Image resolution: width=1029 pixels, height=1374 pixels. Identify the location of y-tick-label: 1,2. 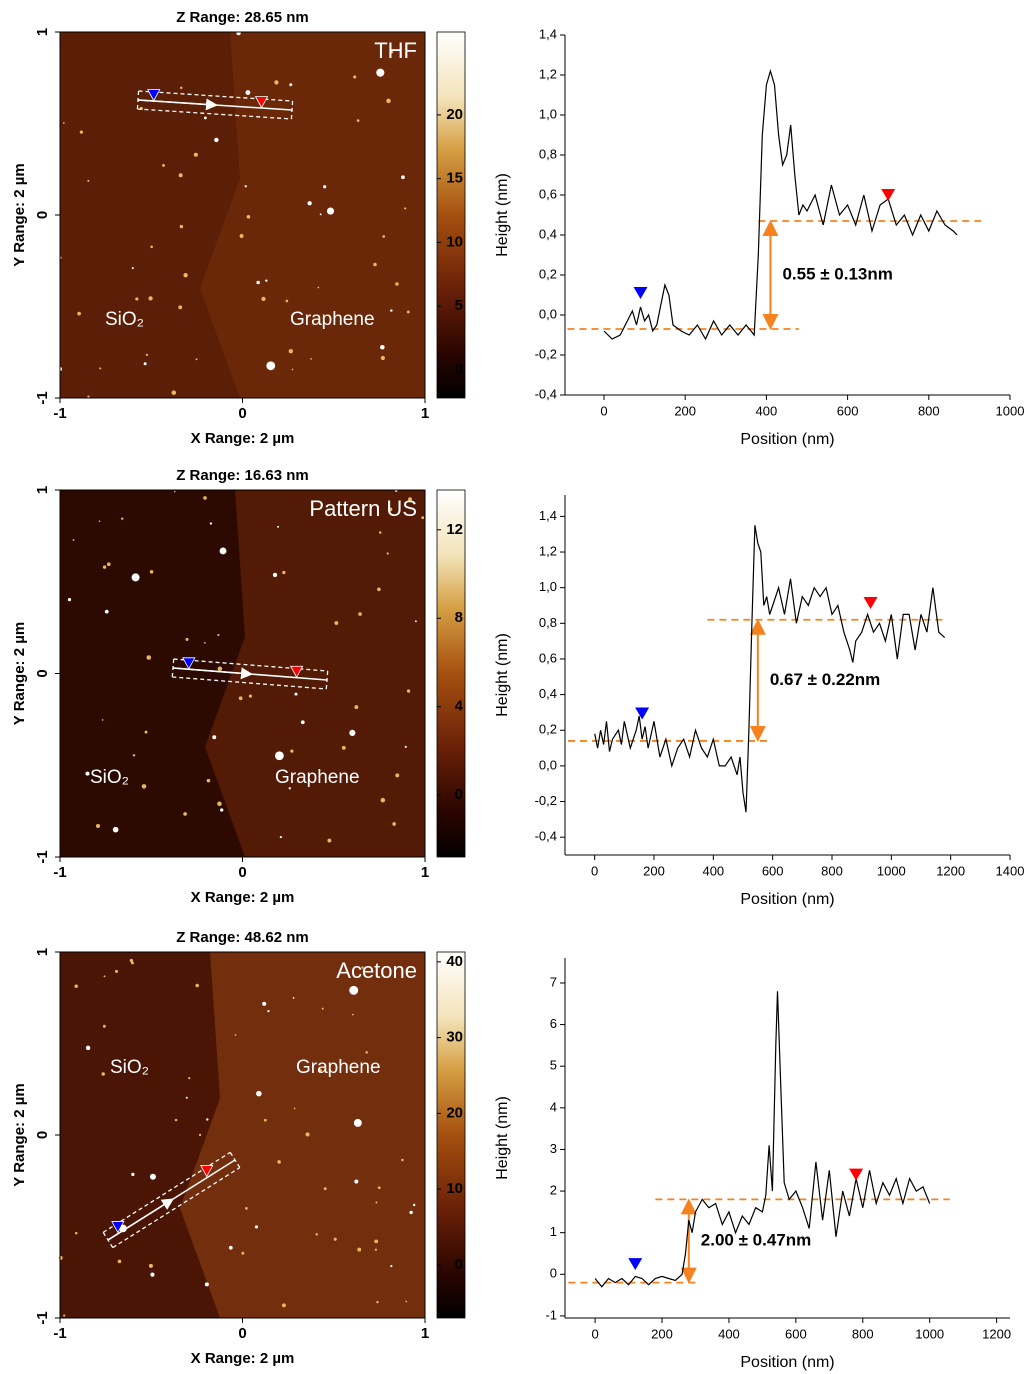
(548, 73).